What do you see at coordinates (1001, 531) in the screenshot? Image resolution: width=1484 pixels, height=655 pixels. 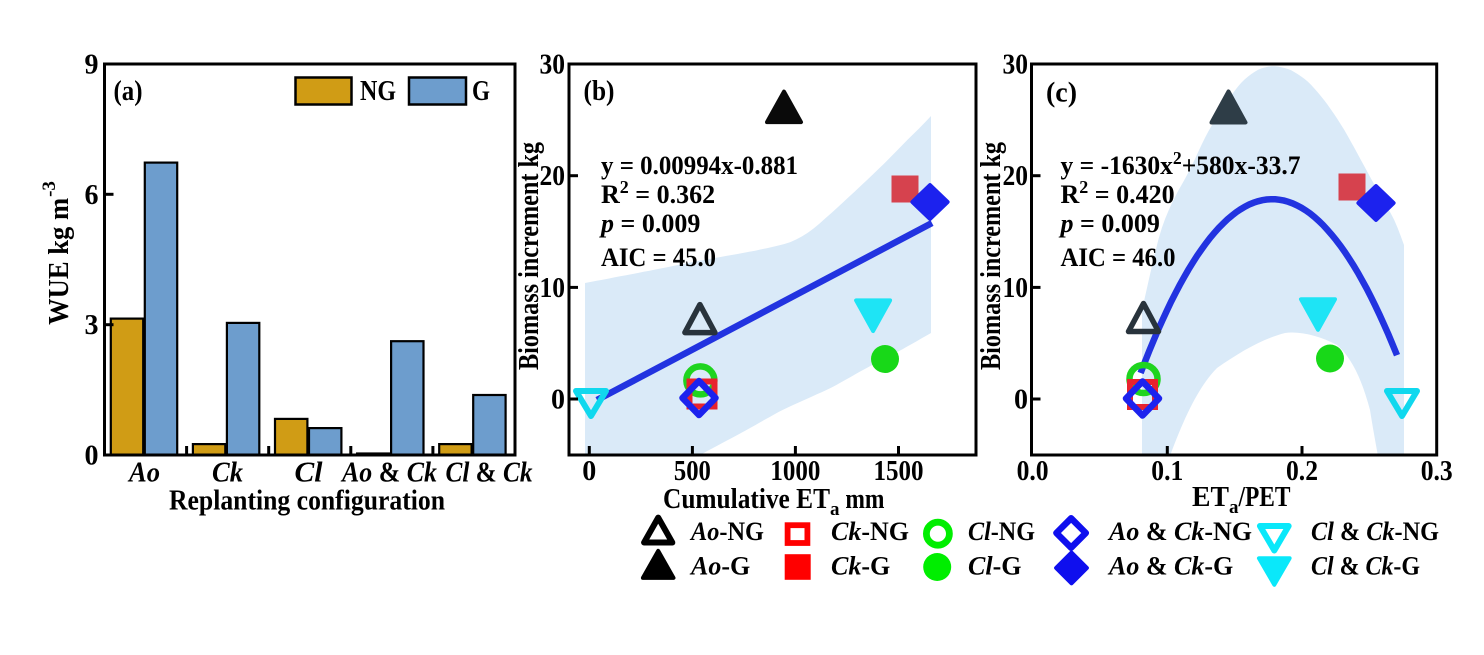 I see `svg-text: Cl-NG` at bounding box center [1001, 531].